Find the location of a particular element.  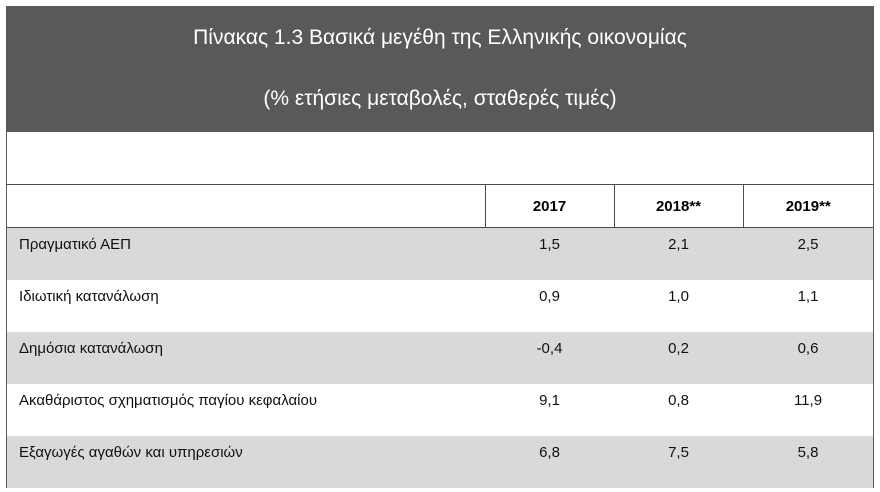

cell-value: 5,8 is located at coordinates (808, 461).